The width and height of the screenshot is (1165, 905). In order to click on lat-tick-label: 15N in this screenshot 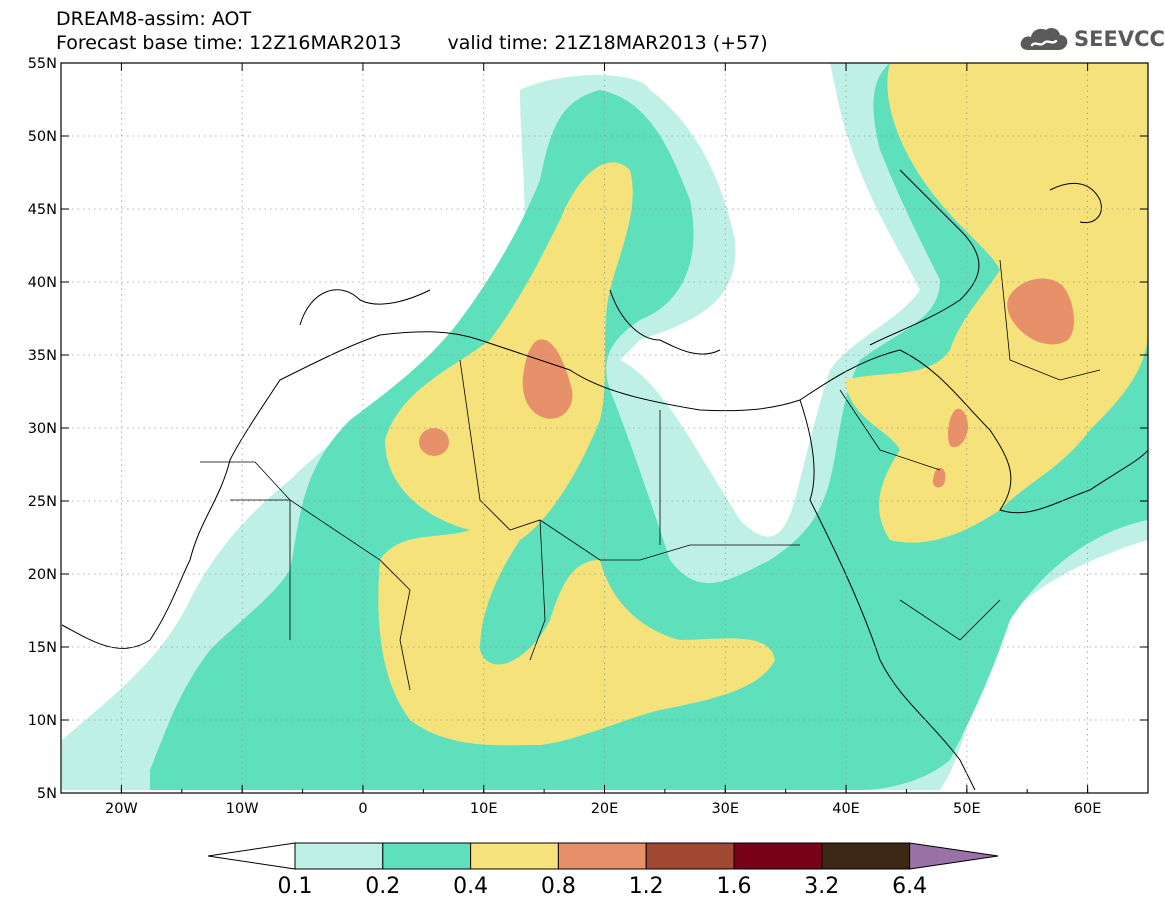, I will do `click(42, 648)`.